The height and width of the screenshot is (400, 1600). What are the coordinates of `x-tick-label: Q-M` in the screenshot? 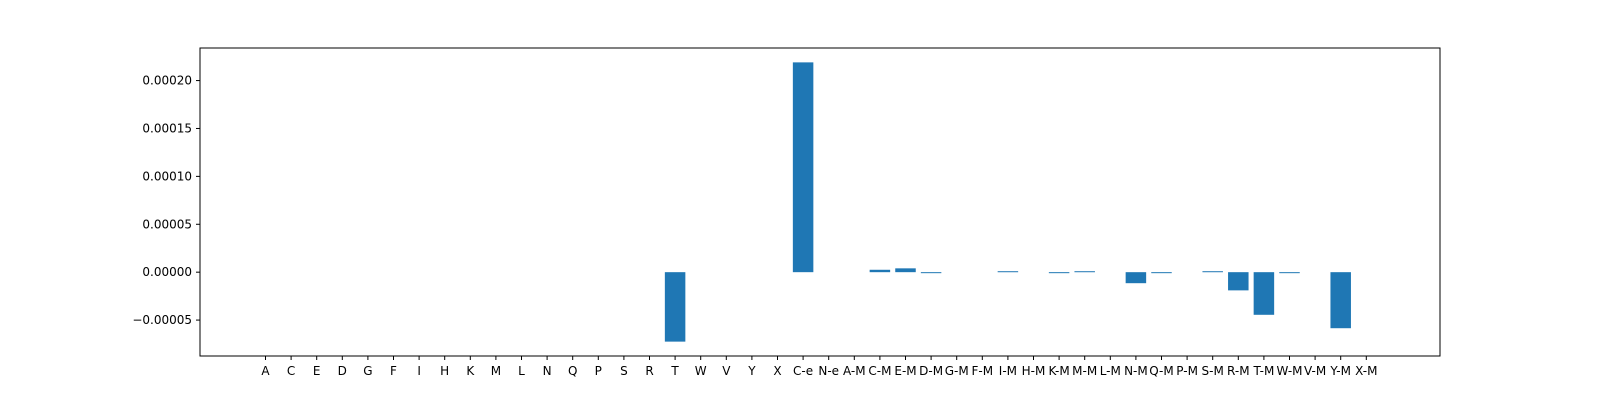 It's located at (1161, 371).